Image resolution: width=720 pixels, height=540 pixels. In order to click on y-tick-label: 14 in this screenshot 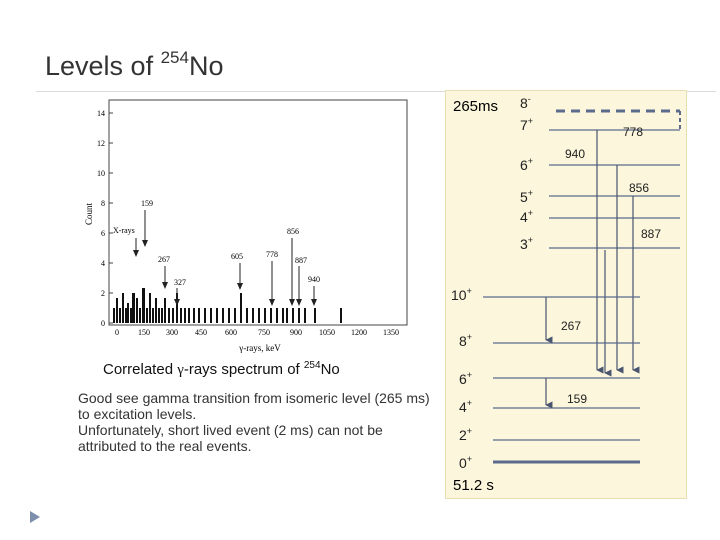, I will do `click(101, 113)`.